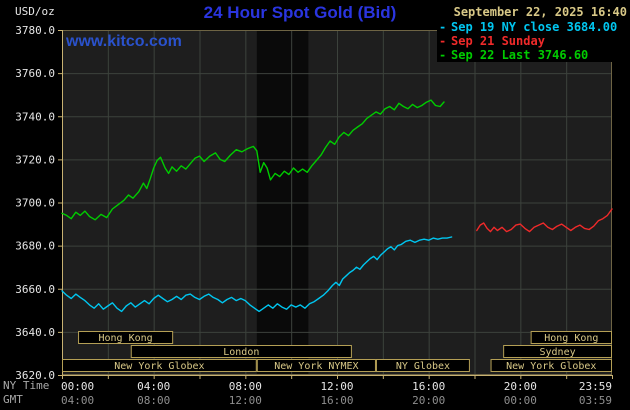 This screenshot has height=410, width=630. What do you see at coordinates (35, 159) in the screenshot?
I see `y-axis-tick-label: 3720.0` at bounding box center [35, 159].